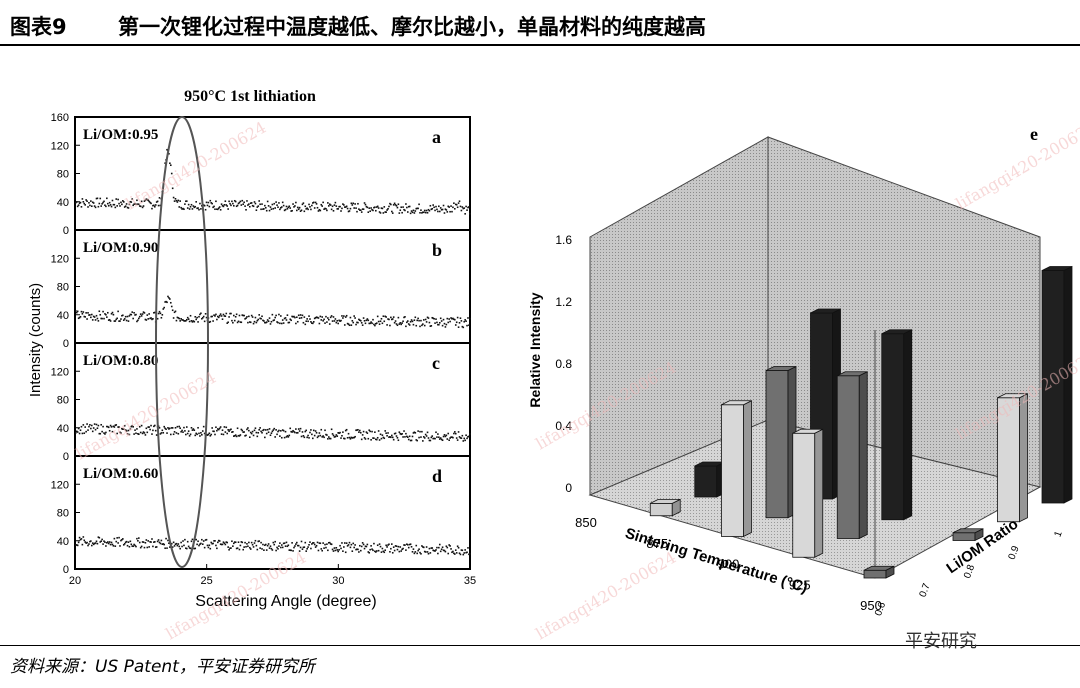 The image size is (1080, 688). What do you see at coordinates (63, 514) in the screenshot?
I see `xrd-y-tick-label: 80` at bounding box center [63, 514].